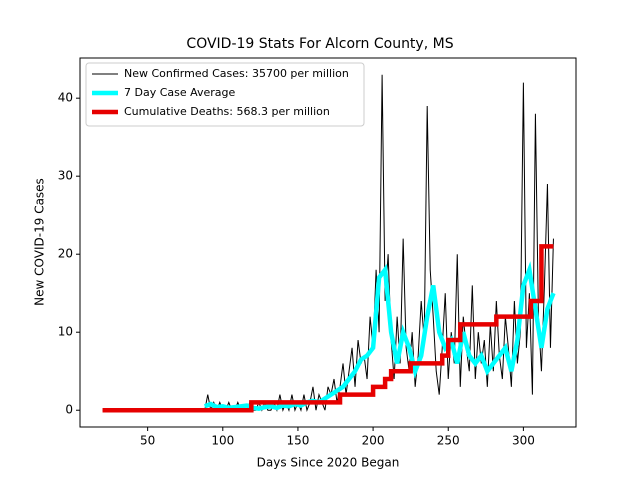  I want to click on x-axis-label: Days Since 2020 Began, so click(328, 463).